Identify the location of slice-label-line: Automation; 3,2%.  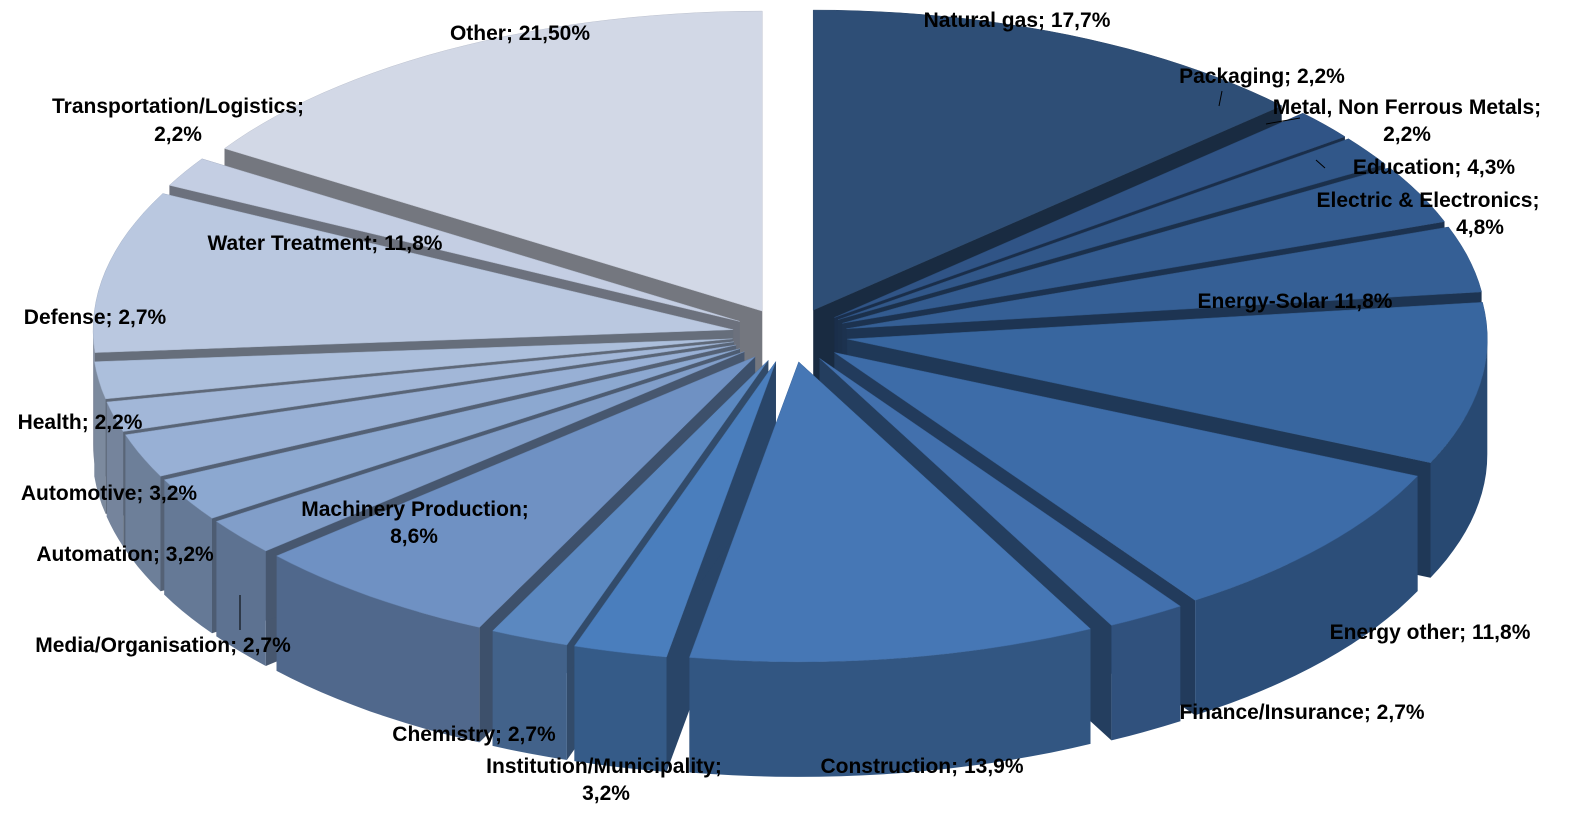
(125, 554).